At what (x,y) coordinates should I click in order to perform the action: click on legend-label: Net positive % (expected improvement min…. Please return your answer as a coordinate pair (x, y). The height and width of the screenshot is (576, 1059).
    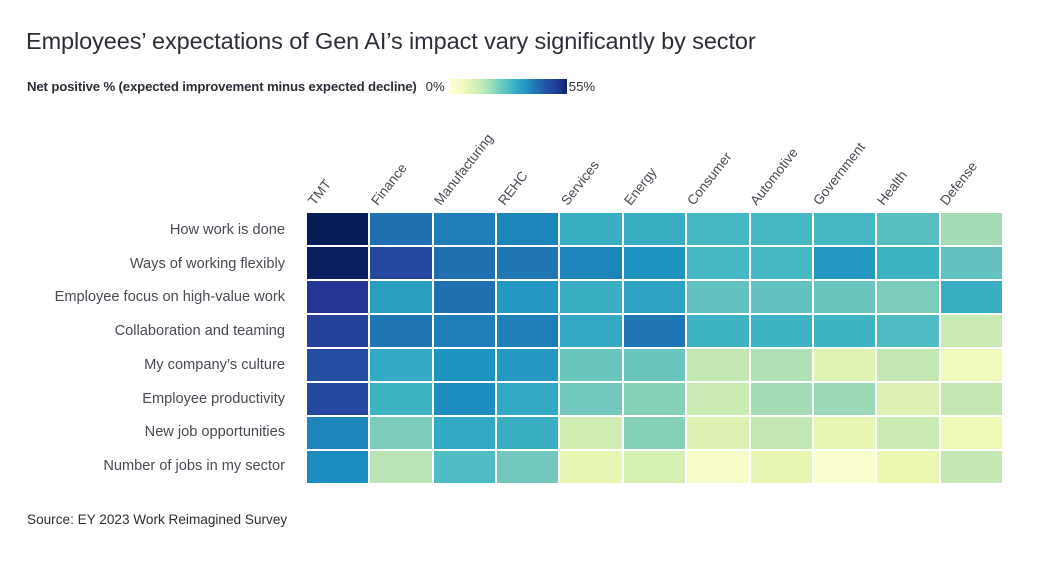
    Looking at the image, I should click on (222, 86).